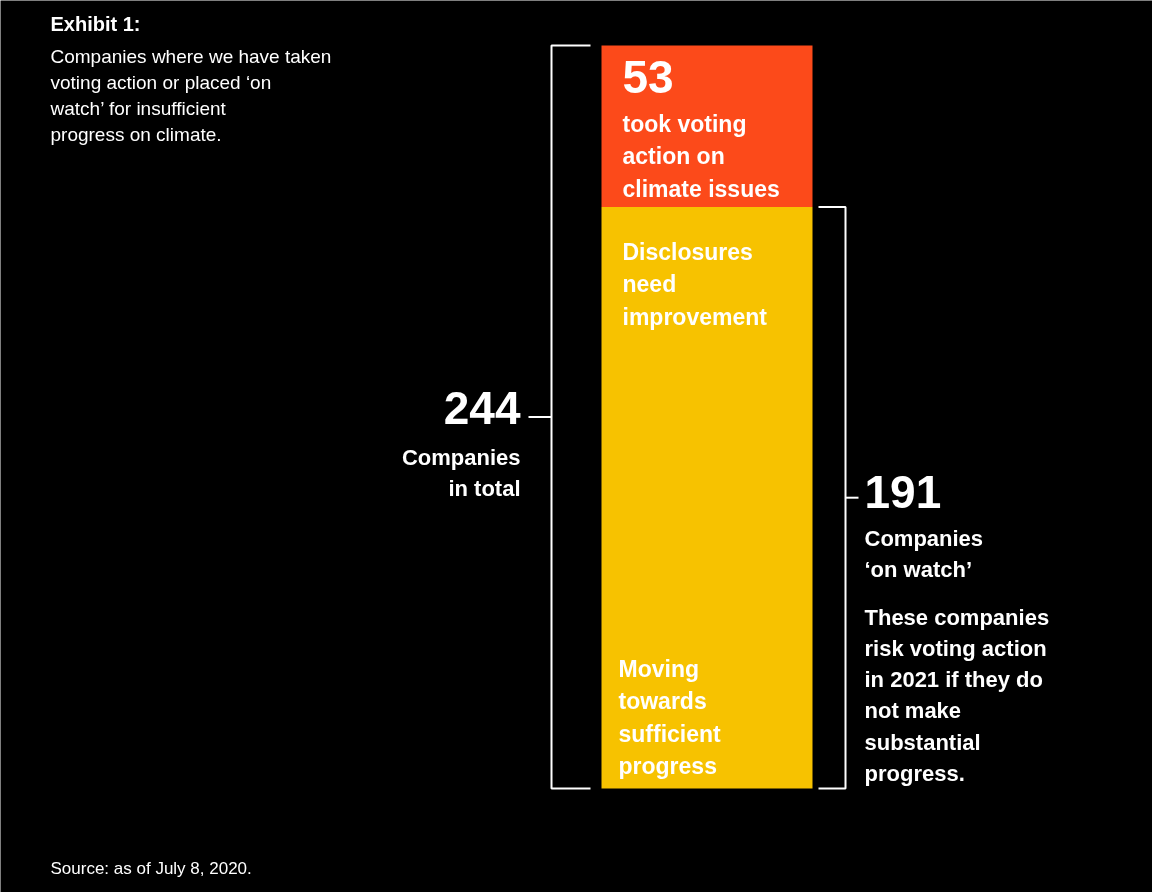 The width and height of the screenshot is (1152, 892). Describe the element at coordinates (670, 717) in the screenshot. I see `annotation: Moving towards sufficient progress` at that location.